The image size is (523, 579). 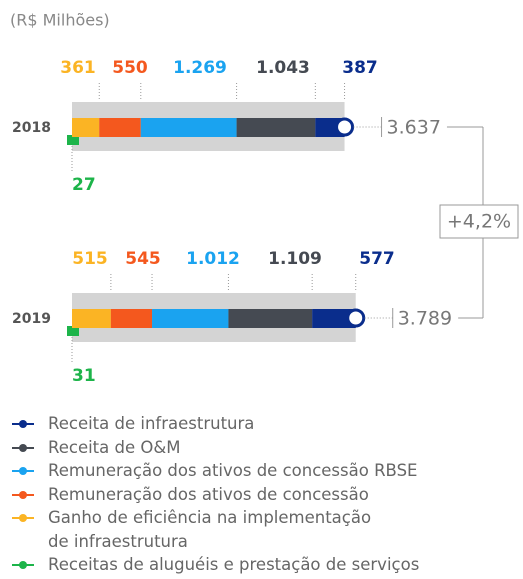 What do you see at coordinates (208, 494) in the screenshot?
I see `legend-text: Remuneração dos ativos de concessão` at bounding box center [208, 494].